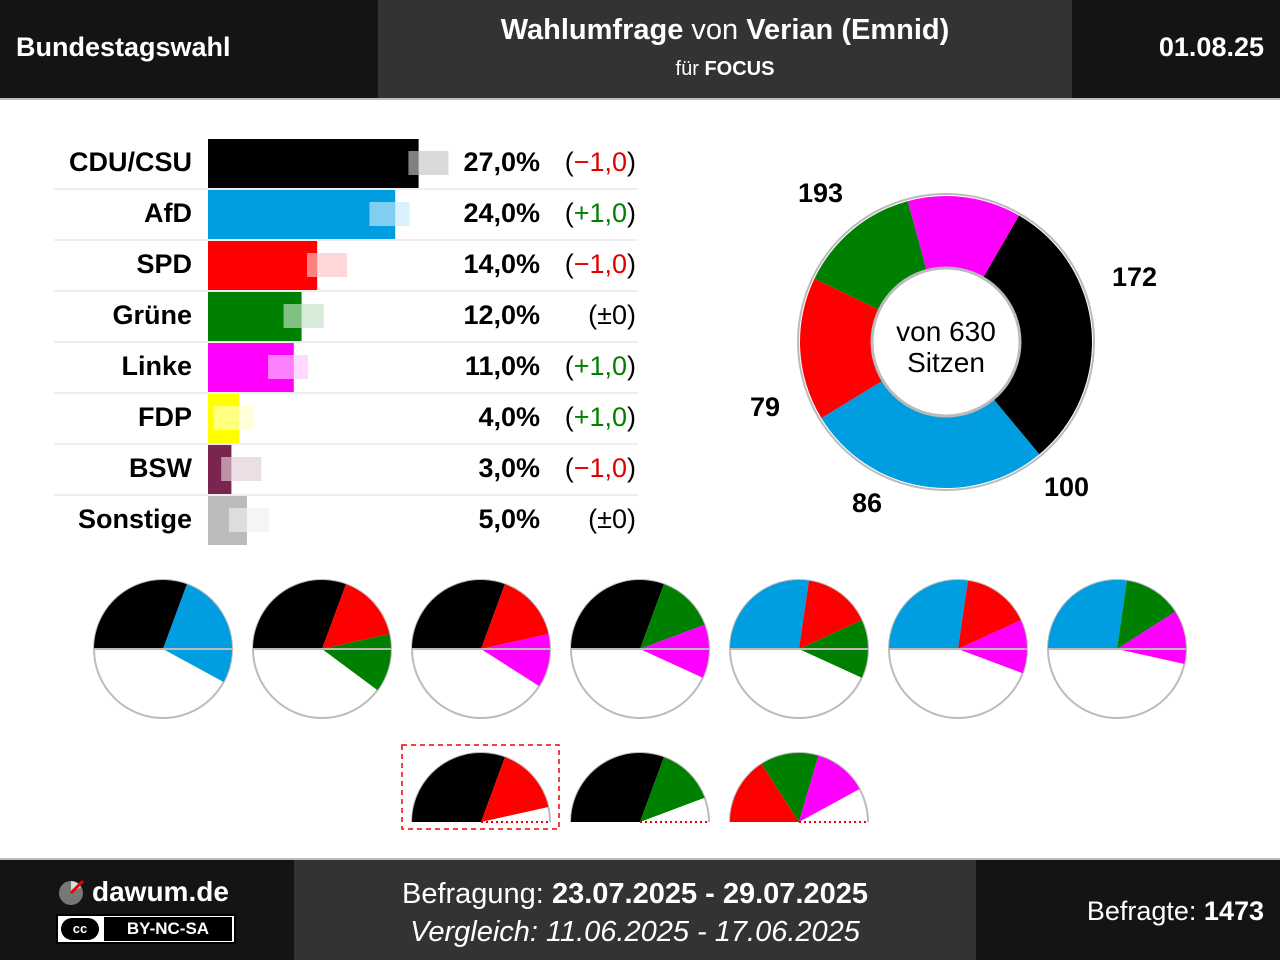 The image size is (1280, 960). What do you see at coordinates (165, 417) in the screenshot?
I see `label-fdp: FDP` at bounding box center [165, 417].